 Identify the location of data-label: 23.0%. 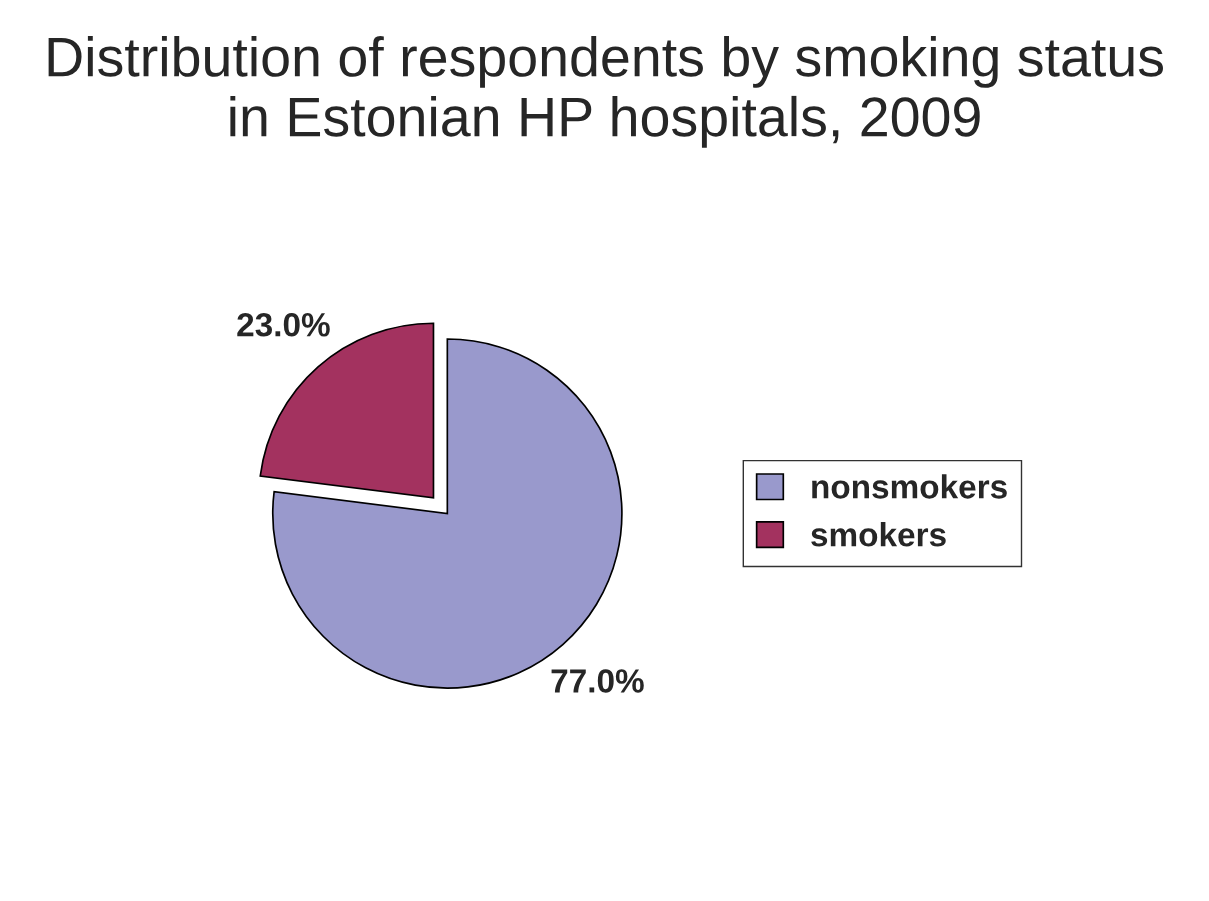
(283, 324).